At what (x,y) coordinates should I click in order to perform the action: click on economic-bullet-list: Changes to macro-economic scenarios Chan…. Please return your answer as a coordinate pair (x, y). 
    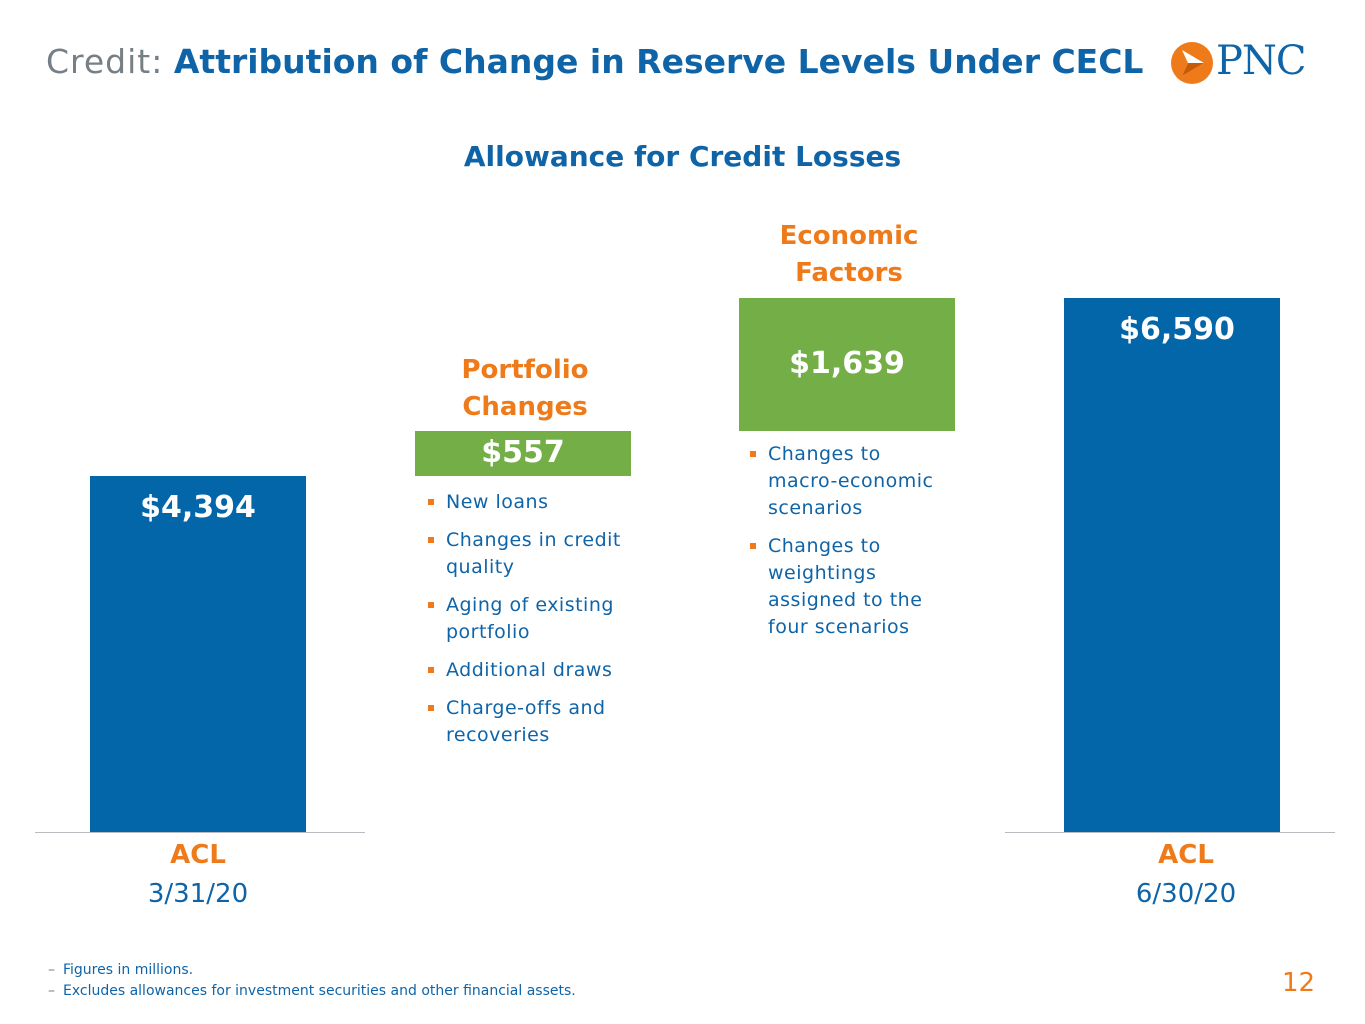
    Looking at the image, I should click on (852, 546).